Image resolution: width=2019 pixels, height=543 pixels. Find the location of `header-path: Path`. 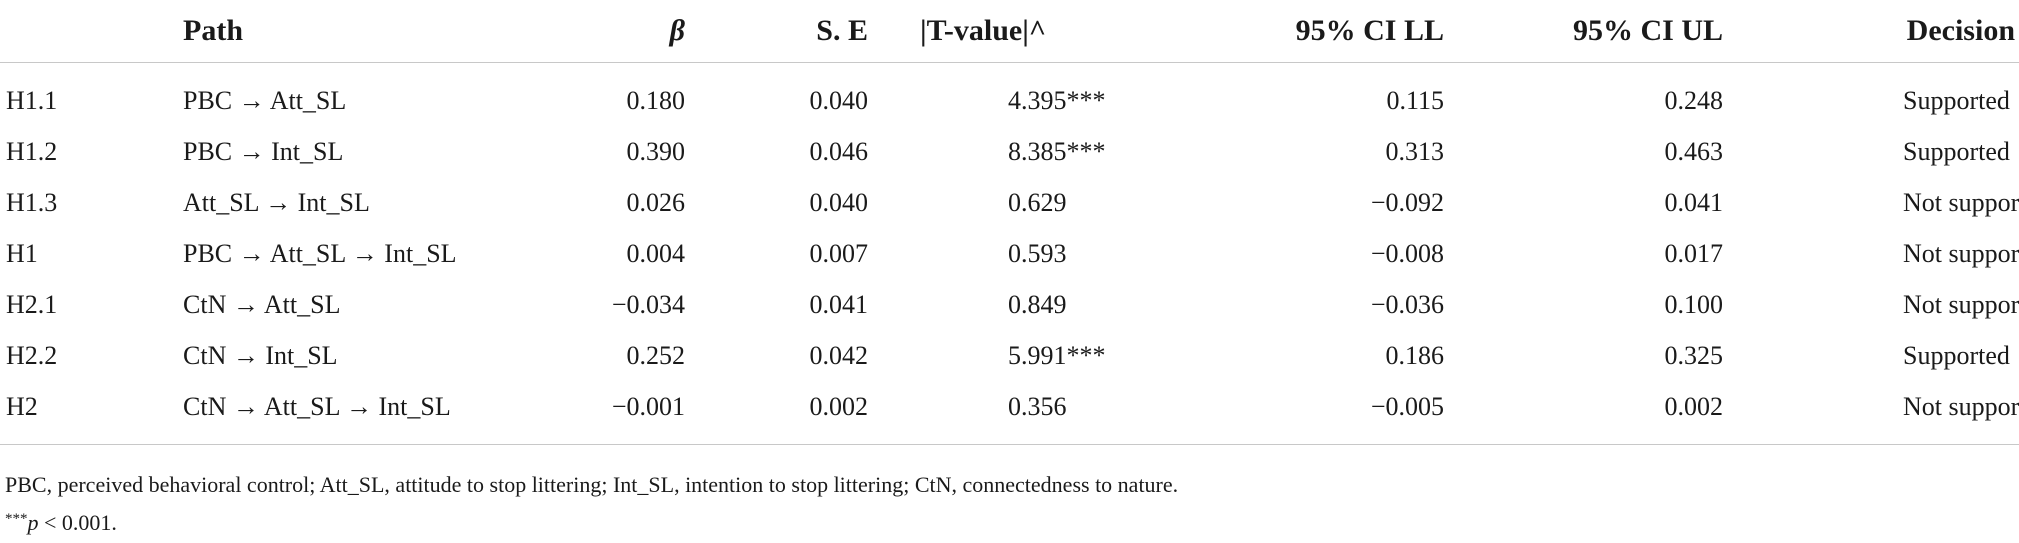

header-path: Path is located at coordinates (353, 31).